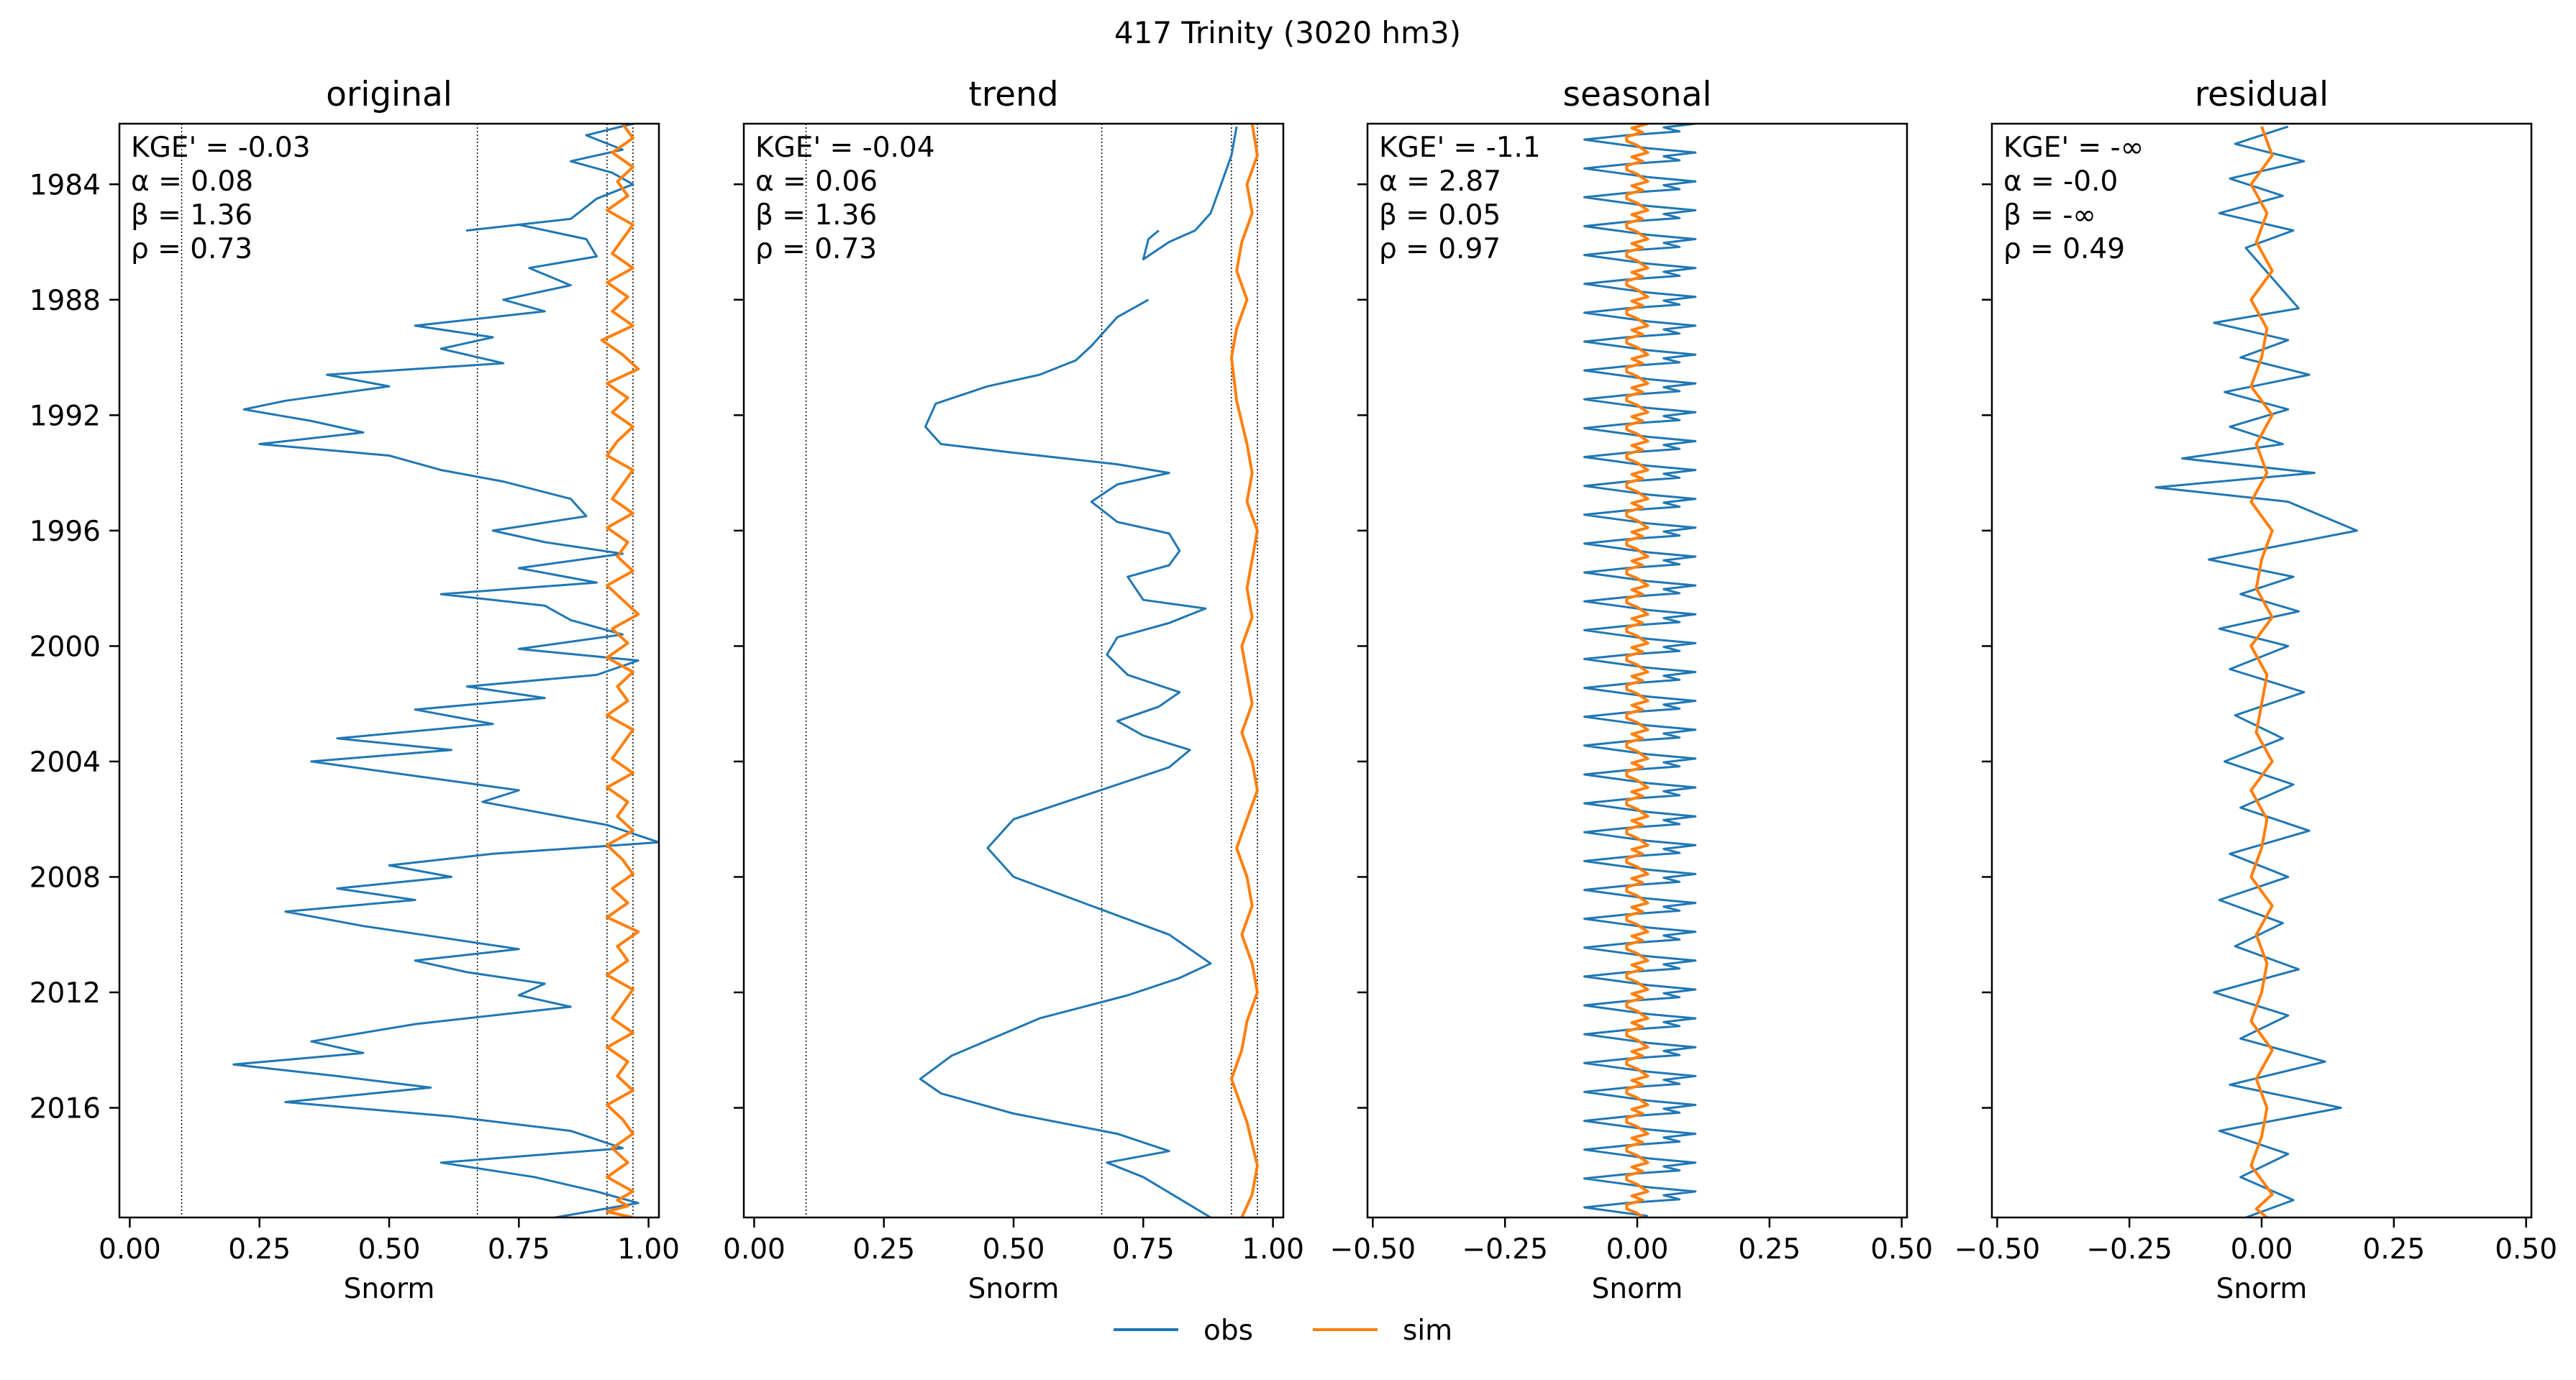  I want to click on metric-text: KGE' = -0.03, so click(221, 148).